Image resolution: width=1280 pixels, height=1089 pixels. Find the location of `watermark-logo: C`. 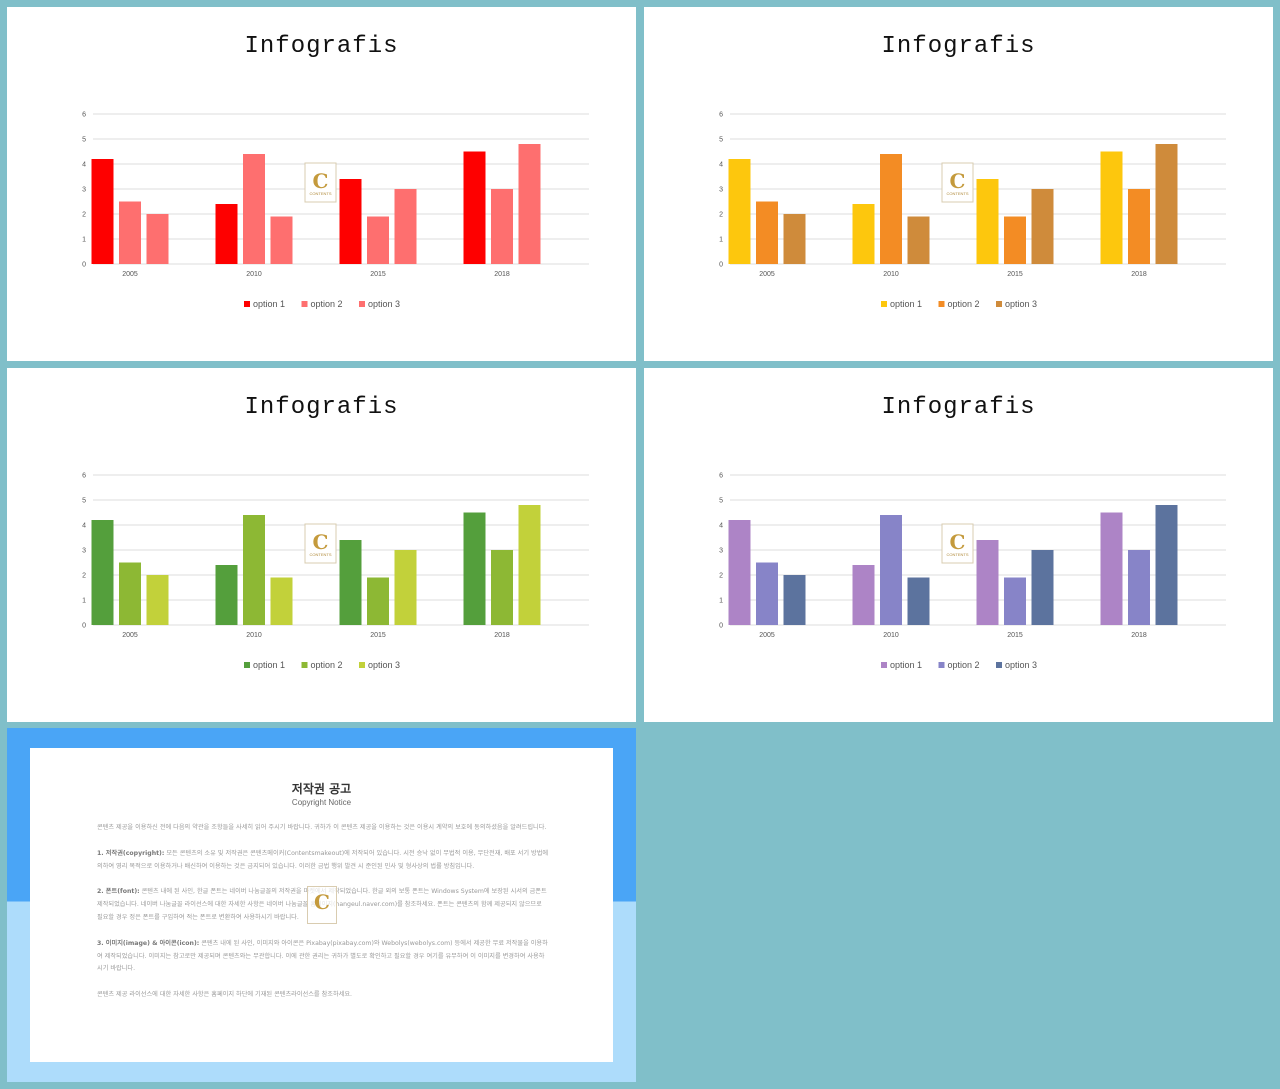

watermark-logo: C is located at coordinates (322, 905).